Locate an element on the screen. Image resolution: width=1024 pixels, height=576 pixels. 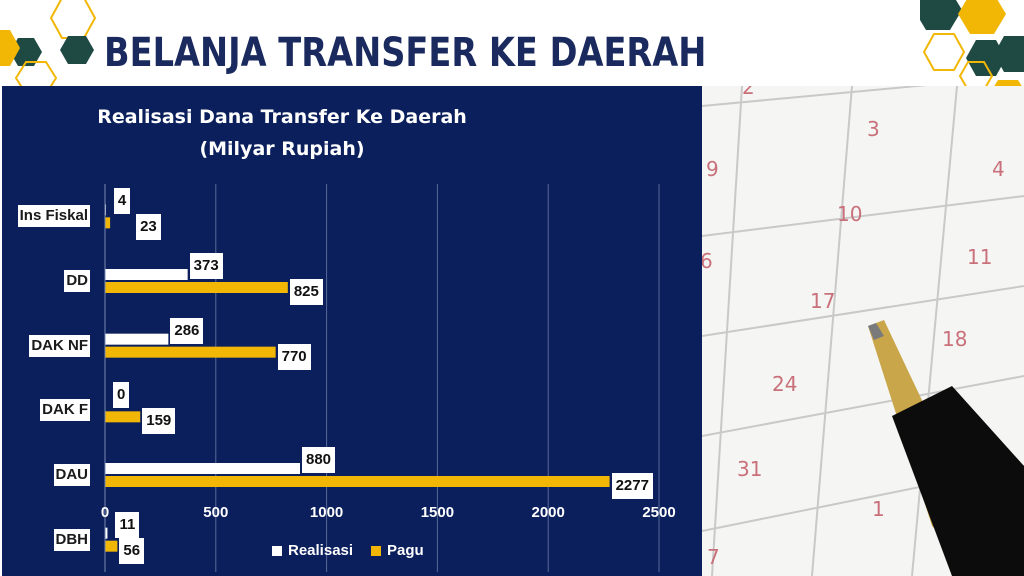
svg-text: 9 is located at coordinates (712, 169).